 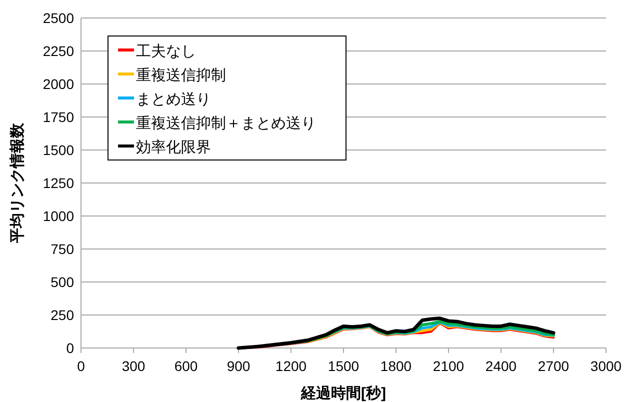 I want to click on y-axis-title: 平均リンク情報数, so click(x=17, y=183).